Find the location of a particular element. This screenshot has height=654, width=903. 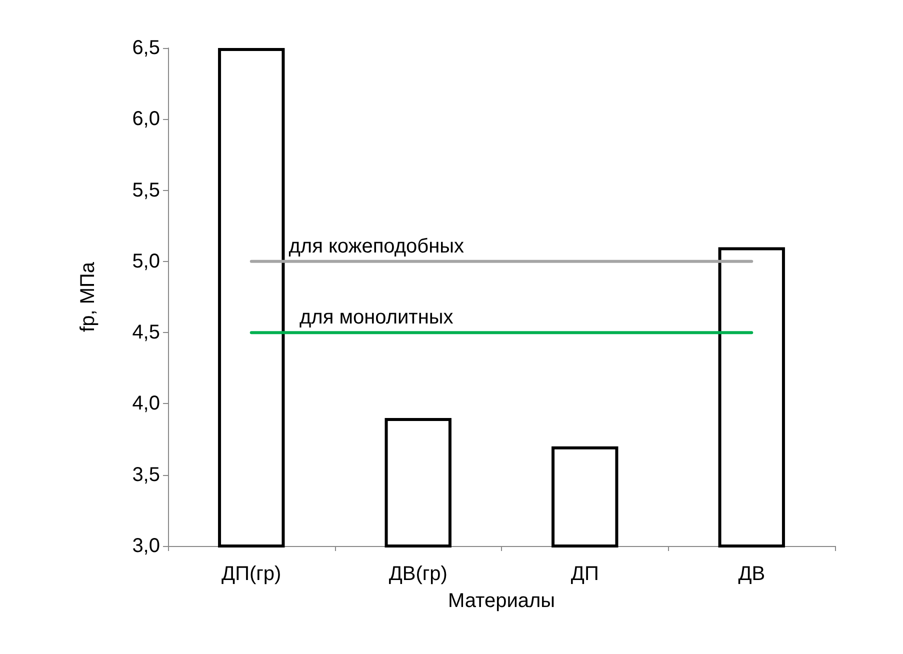

y-tick-label: 4,0 is located at coordinates (146, 403).